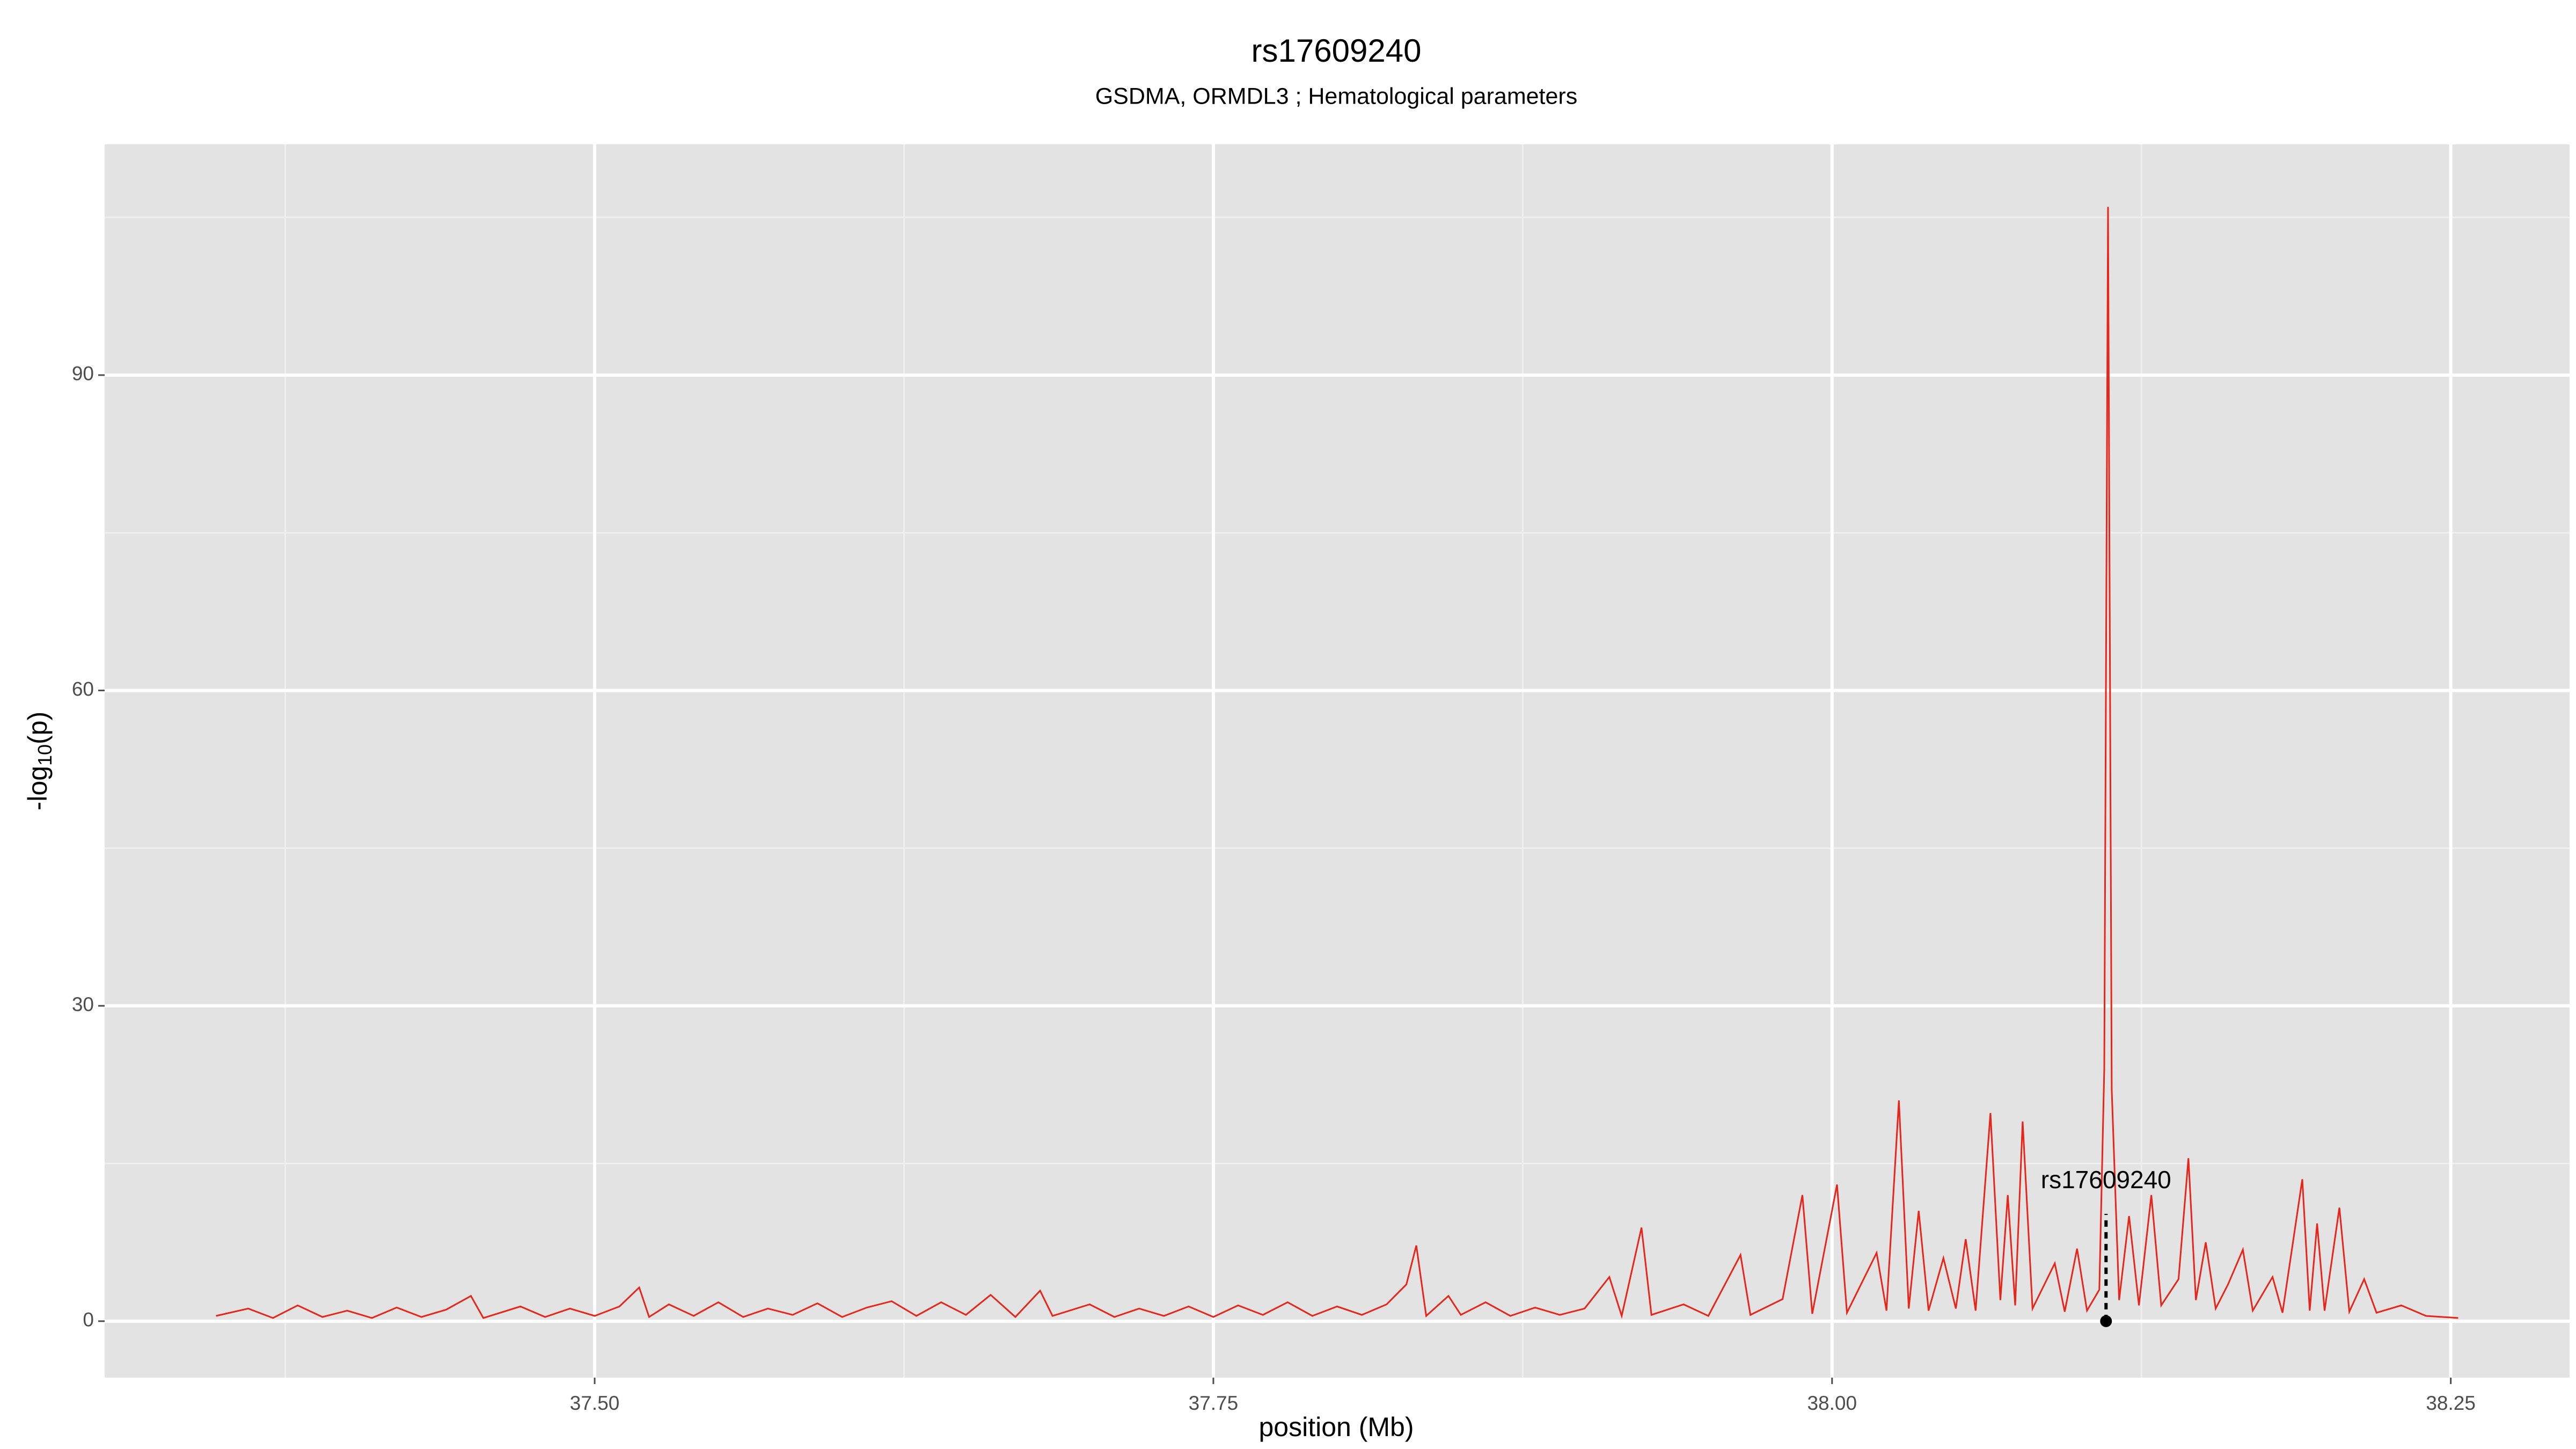 This screenshot has width=2576, height=1449. Describe the element at coordinates (38, 728) in the screenshot. I see `y-label-part: (p)` at that location.